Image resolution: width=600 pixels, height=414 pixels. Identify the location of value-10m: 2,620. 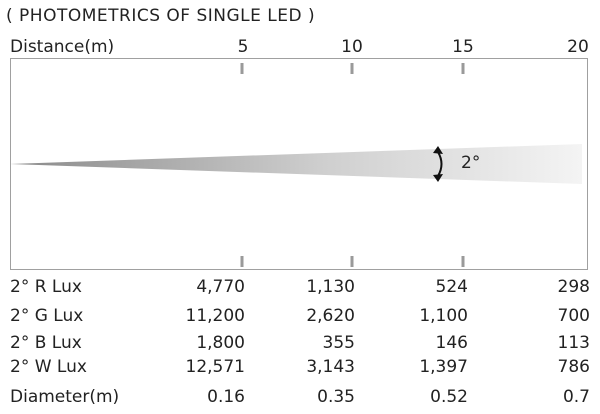
(330, 316).